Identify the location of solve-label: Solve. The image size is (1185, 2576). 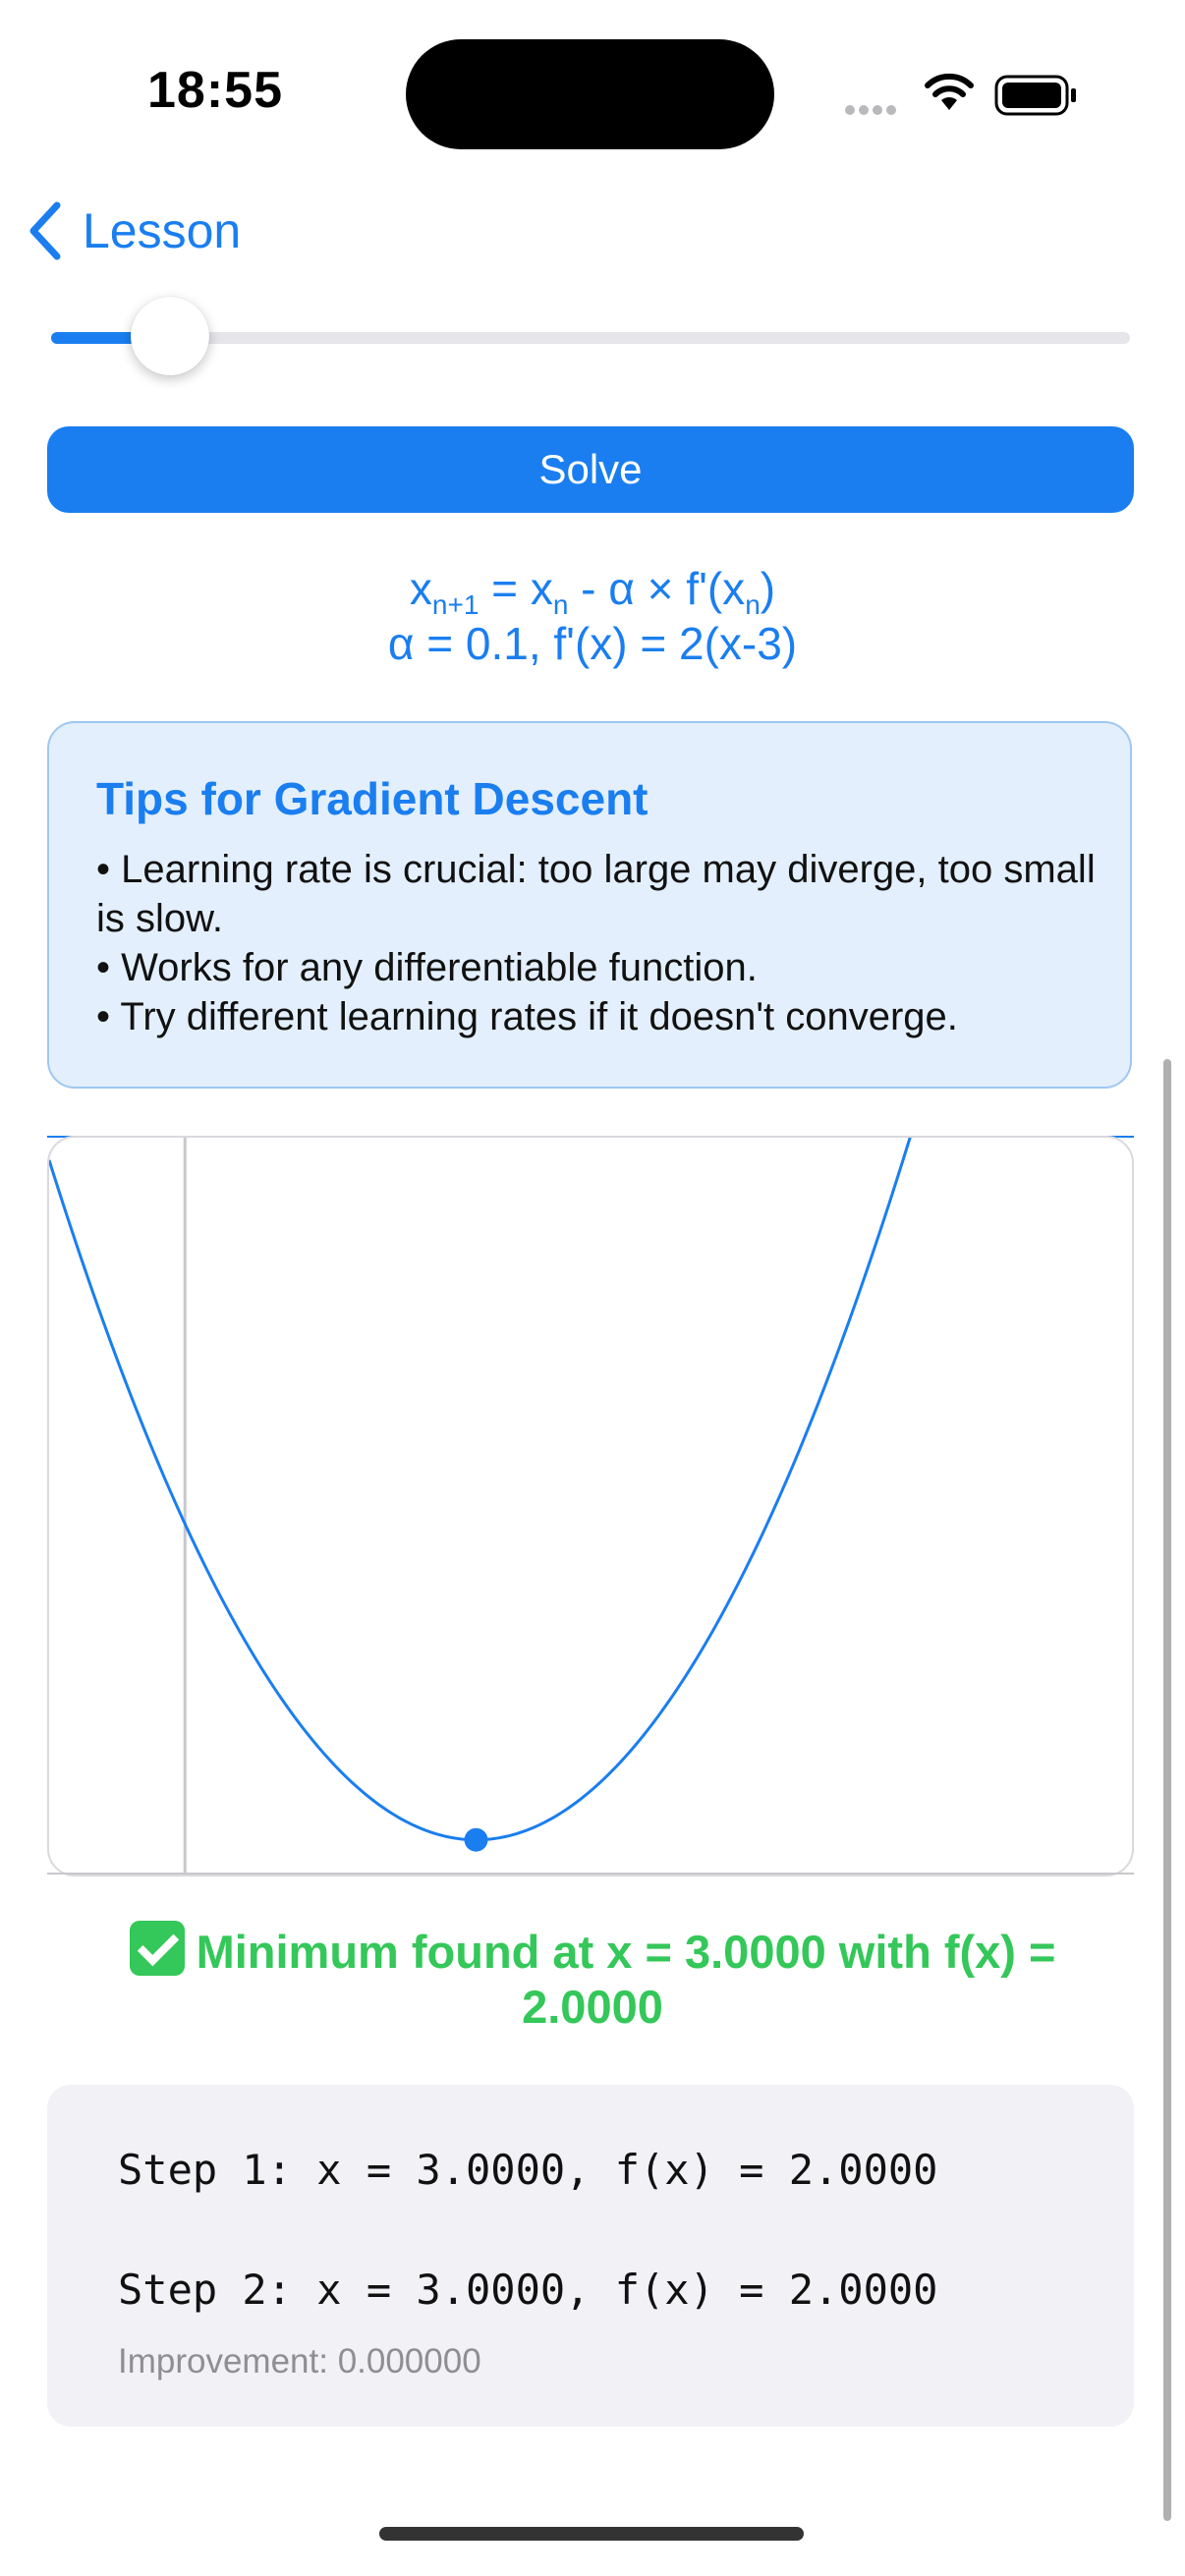
(591, 469).